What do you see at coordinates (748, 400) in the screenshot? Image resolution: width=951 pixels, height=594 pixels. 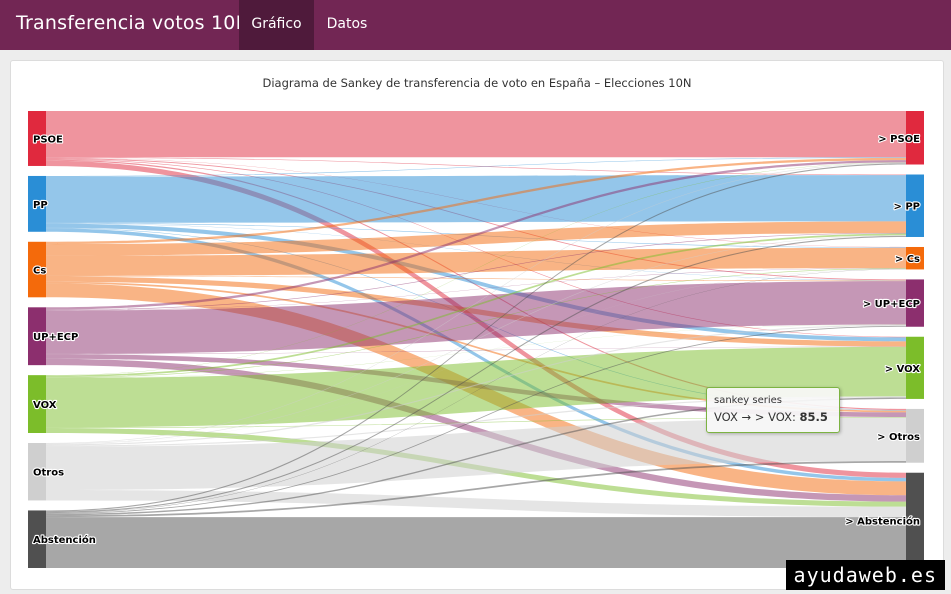 I see `tooltip-series: sankey series` at bounding box center [748, 400].